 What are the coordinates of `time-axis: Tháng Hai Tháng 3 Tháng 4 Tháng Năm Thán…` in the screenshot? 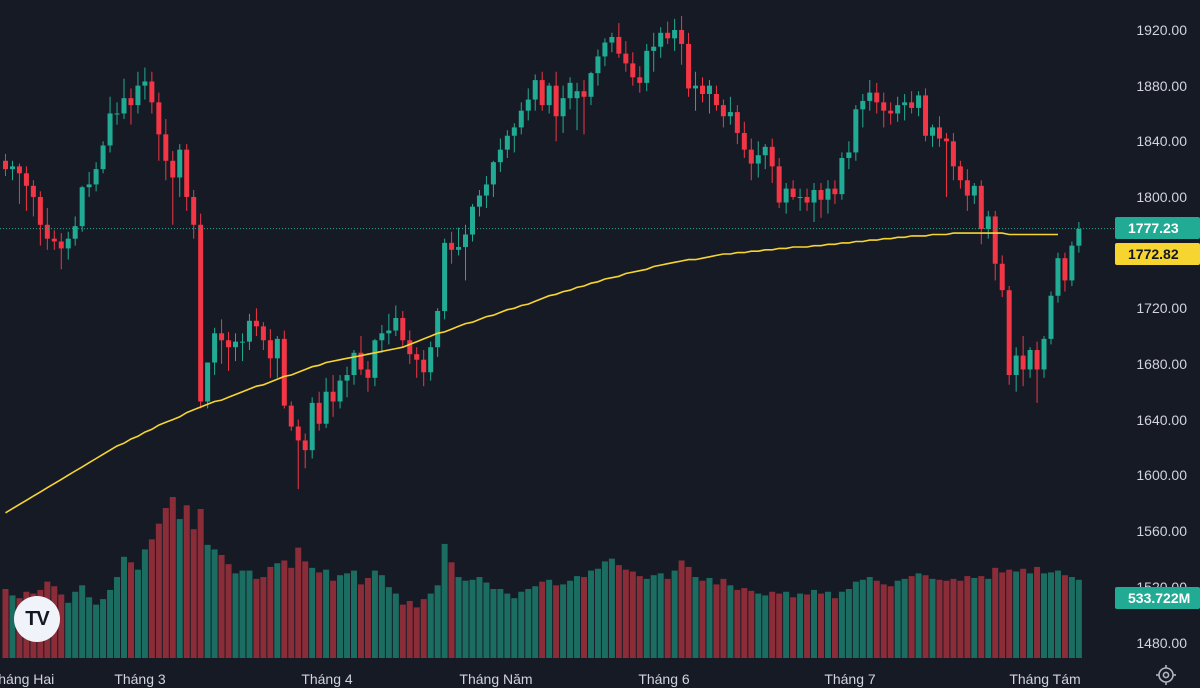 It's located at (540, 679).